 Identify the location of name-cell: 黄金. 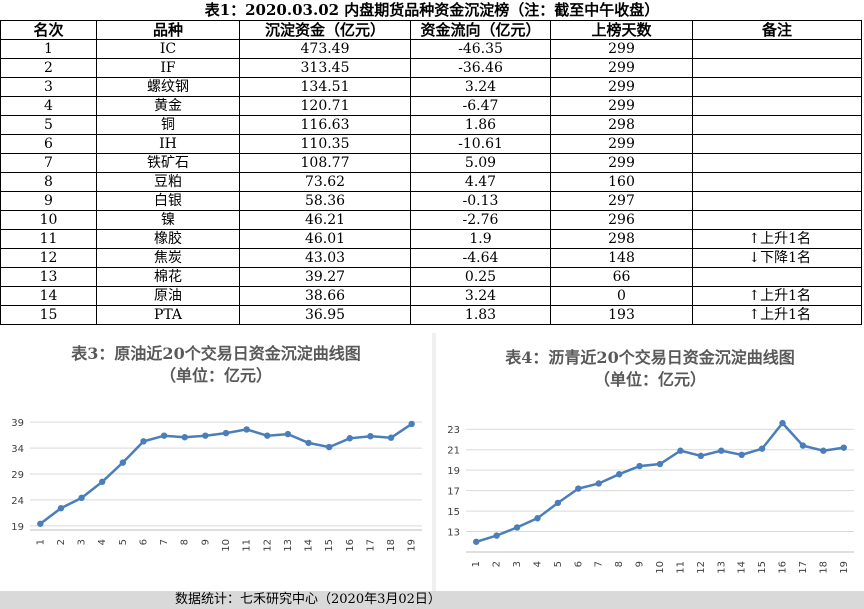
(168, 106).